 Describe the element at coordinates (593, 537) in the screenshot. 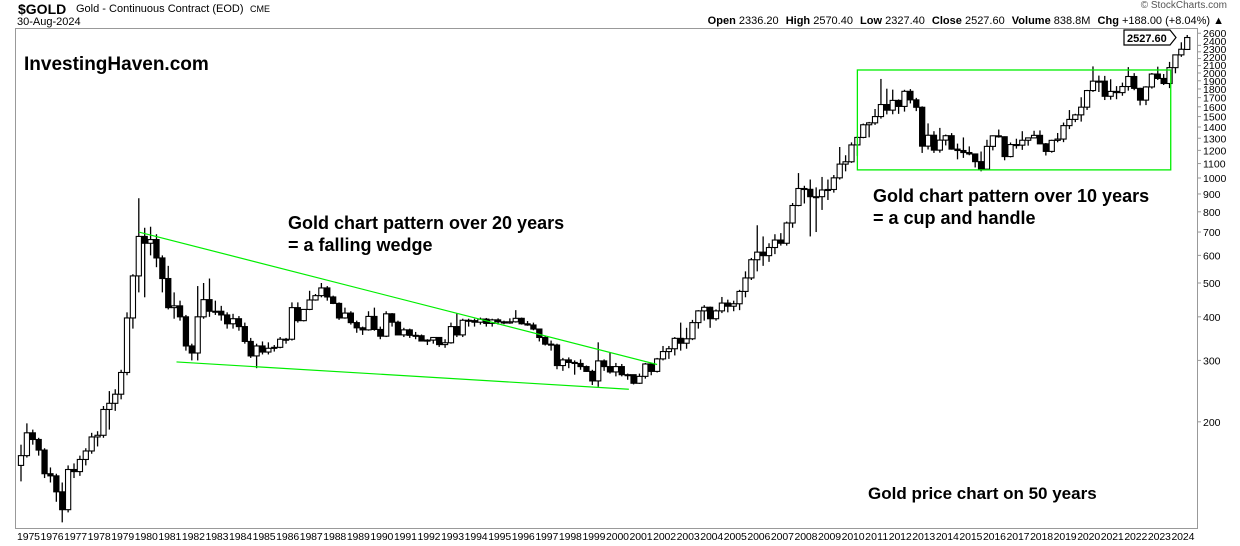

I see `x-tick-label: 1999` at that location.